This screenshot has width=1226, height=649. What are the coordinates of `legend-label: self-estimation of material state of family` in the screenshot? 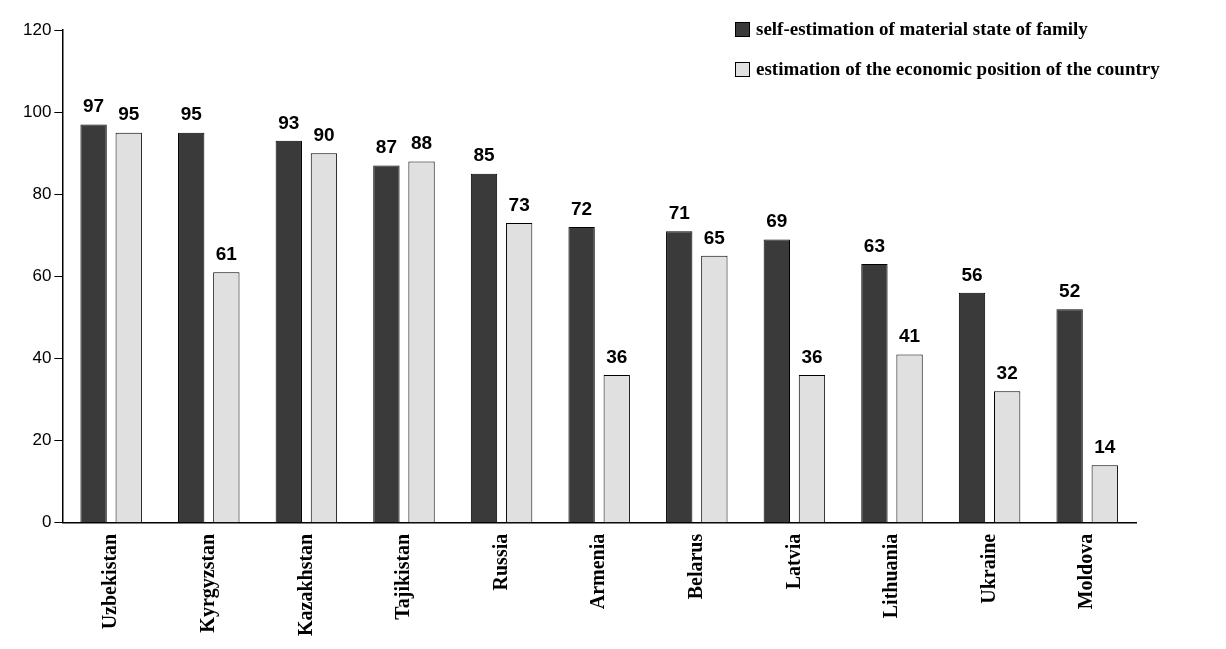 It's located at (922, 29).